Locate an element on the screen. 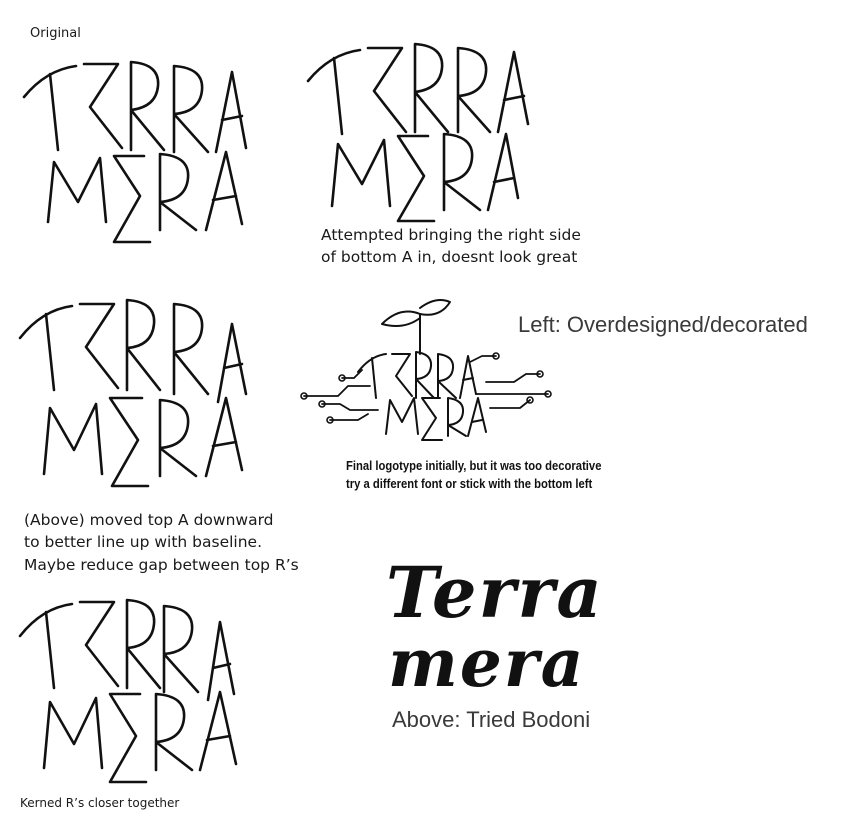 This screenshot has height=823, width=857. bodoni-title: Terra is located at coordinates (495, 592).